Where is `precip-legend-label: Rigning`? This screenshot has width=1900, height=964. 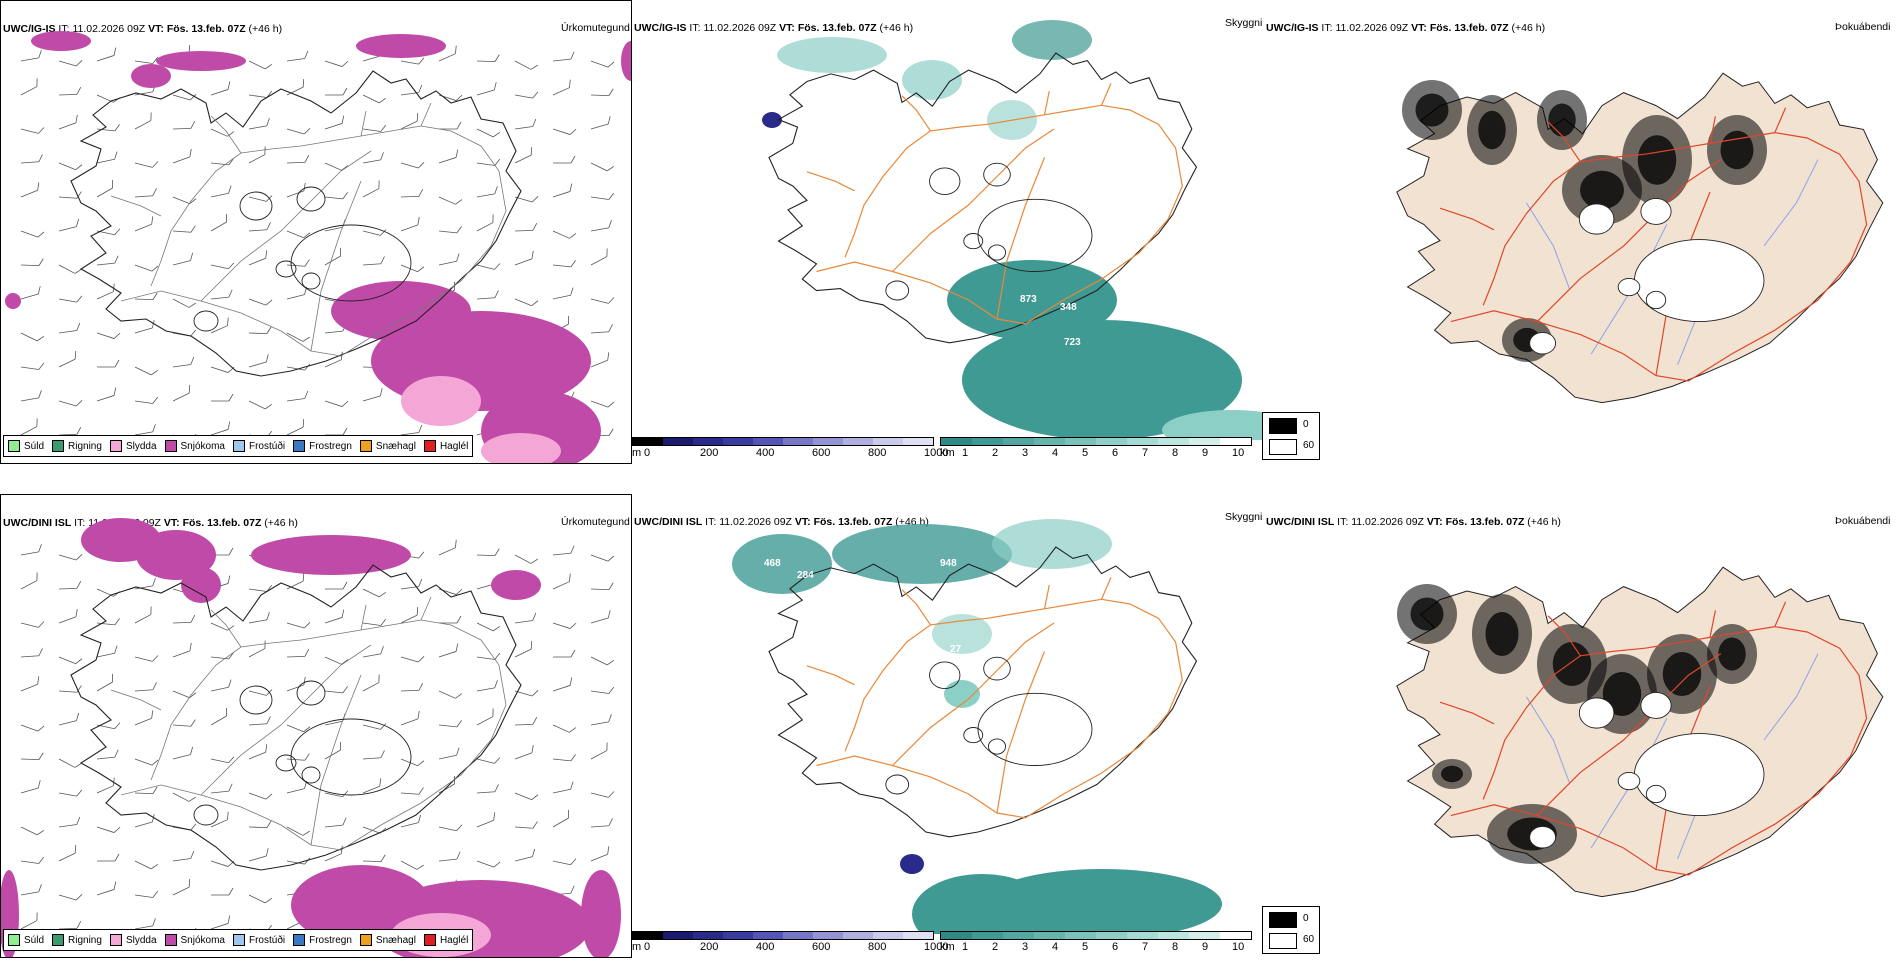
precip-legend-label: Rigning is located at coordinates (85, 940).